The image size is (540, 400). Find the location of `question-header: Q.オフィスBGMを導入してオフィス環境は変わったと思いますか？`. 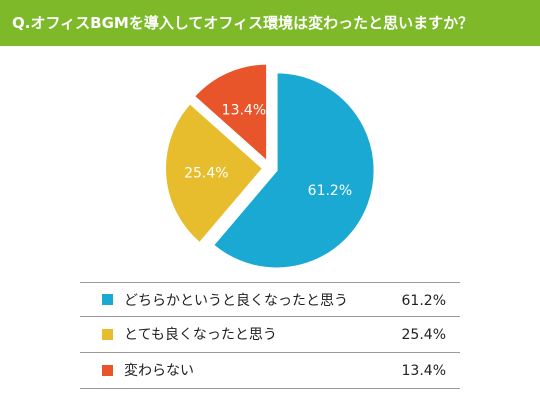

question-header: Q.オフィスBGMを導入してオフィス環境は変わったと思いますか？ is located at coordinates (270, 23).